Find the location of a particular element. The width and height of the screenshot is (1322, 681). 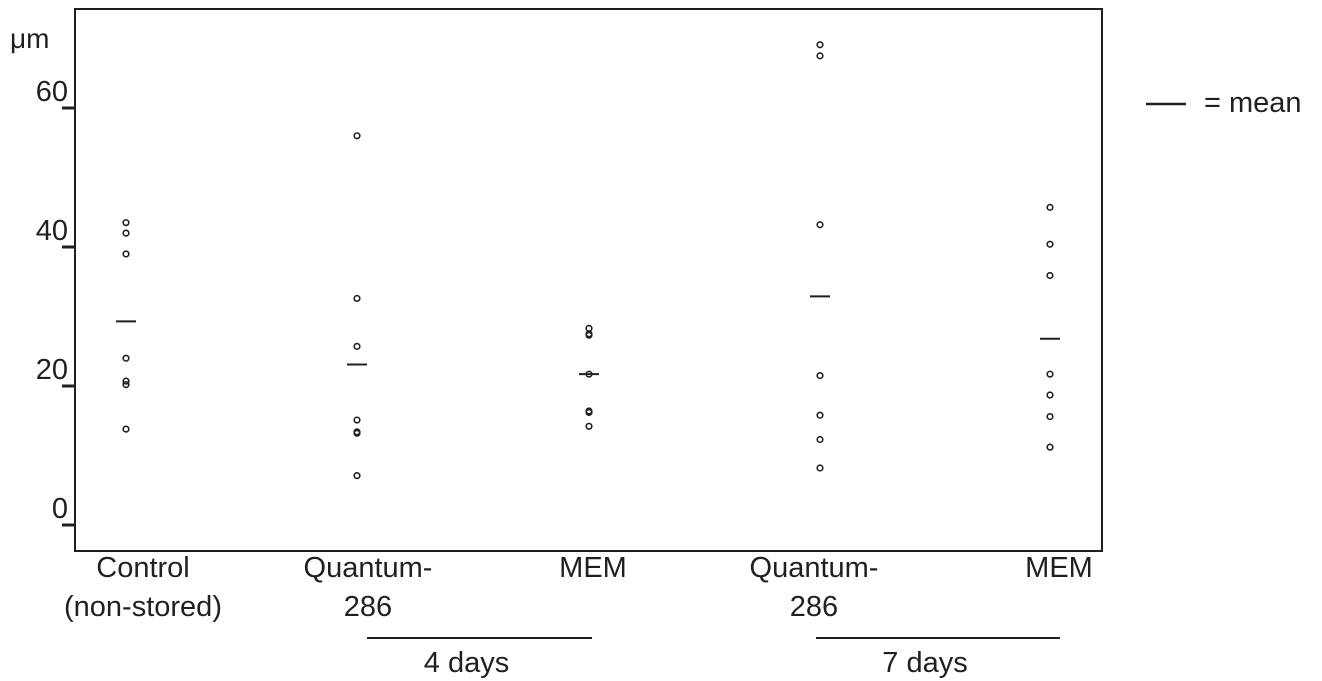

group-label: 4 days is located at coordinates (466, 663).